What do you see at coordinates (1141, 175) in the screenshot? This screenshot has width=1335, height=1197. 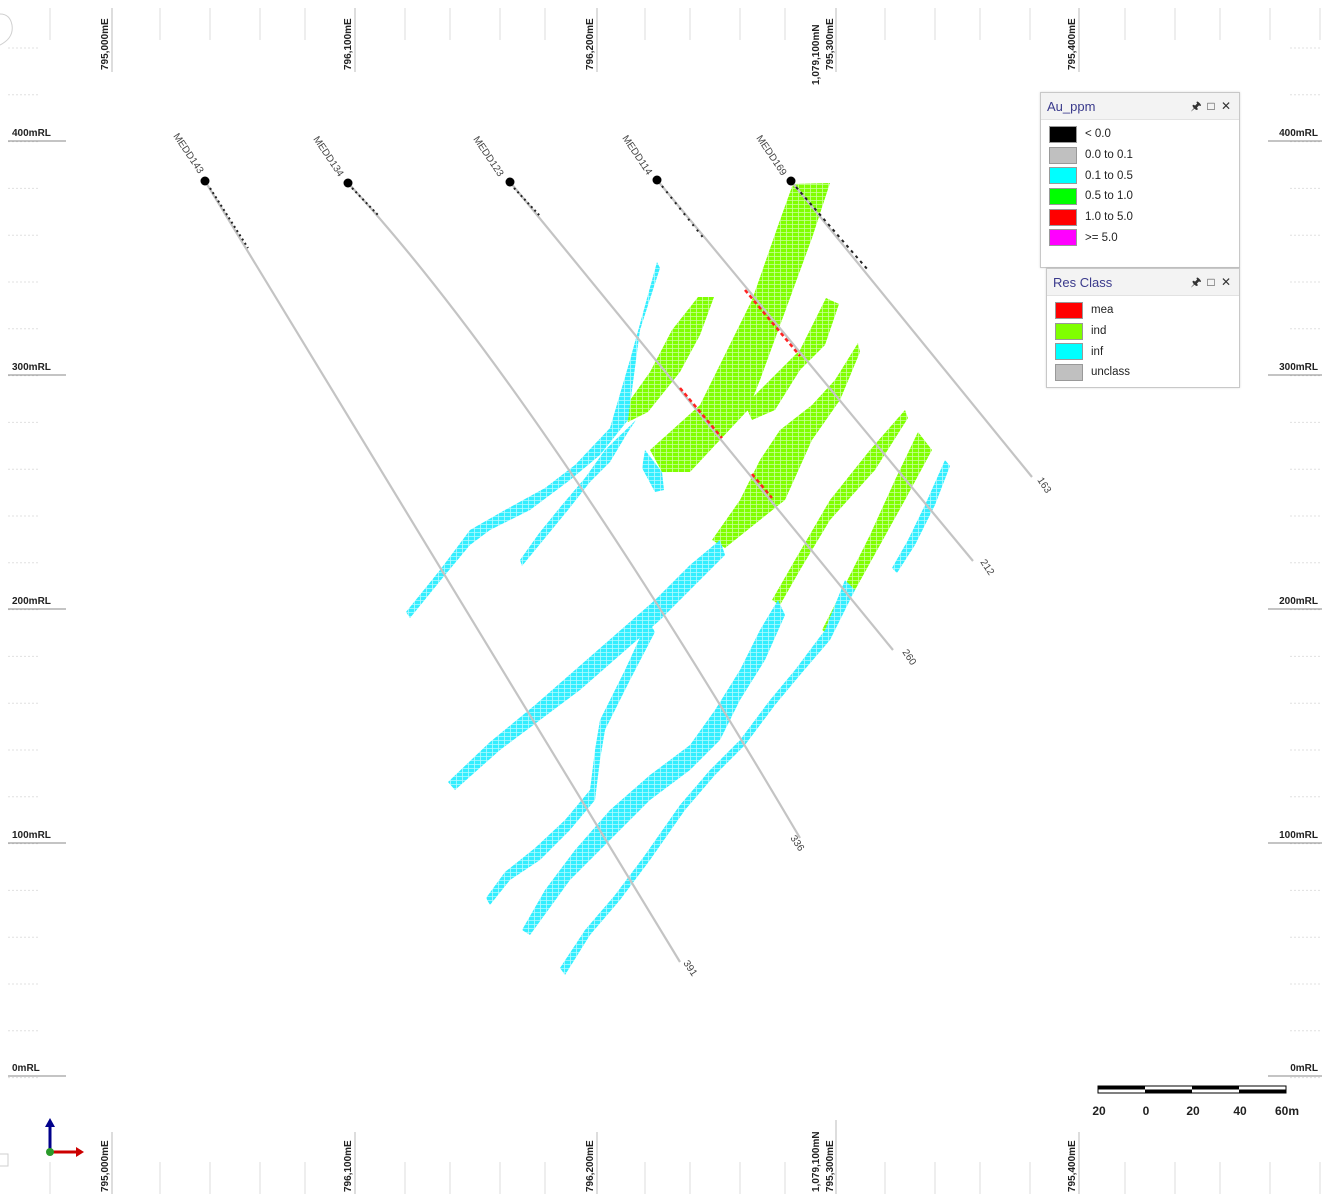 I see `legend-item: 0.1 to 0.5` at bounding box center [1141, 175].